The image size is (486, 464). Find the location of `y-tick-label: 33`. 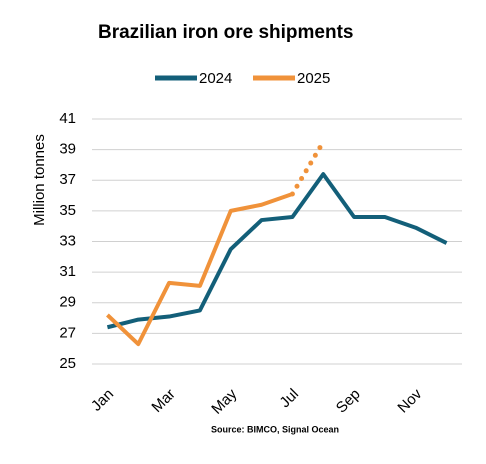

y-tick-label: 33 is located at coordinates (67, 240).